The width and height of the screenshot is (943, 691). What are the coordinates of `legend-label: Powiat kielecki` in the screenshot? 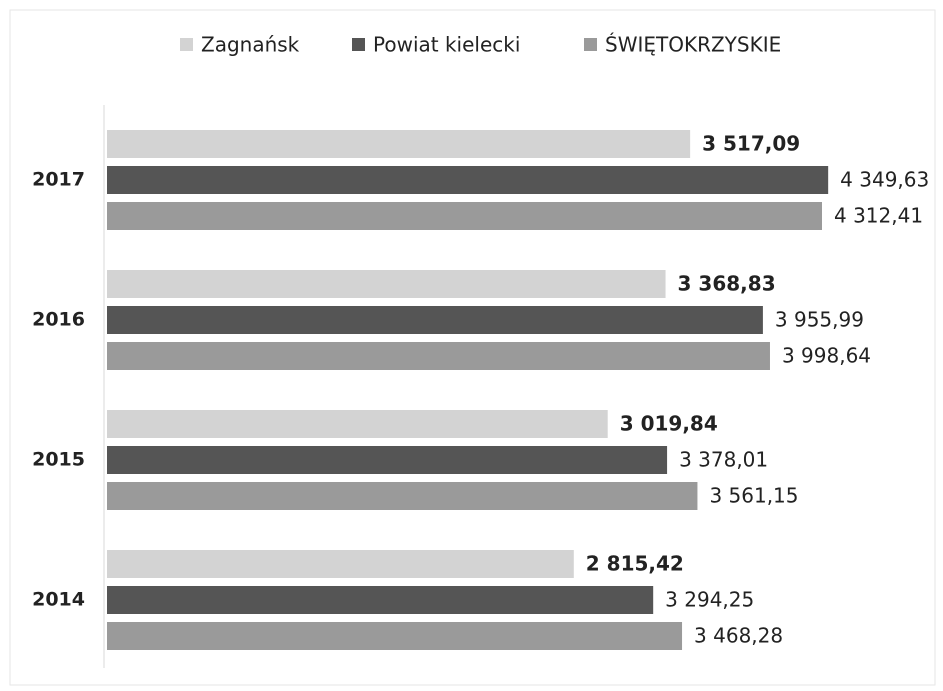 It's located at (446, 45).